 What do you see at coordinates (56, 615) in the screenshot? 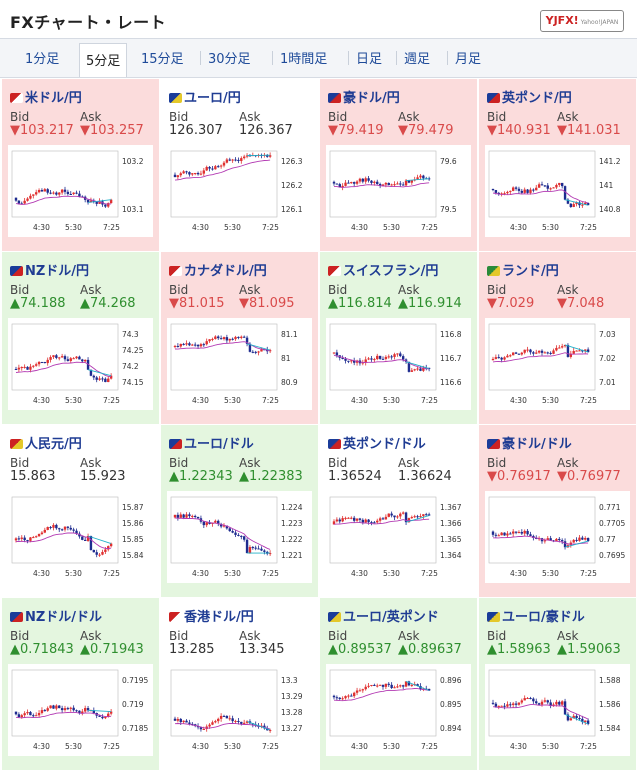
I see `pair-name: NZドル/ドル` at bounding box center [56, 615].